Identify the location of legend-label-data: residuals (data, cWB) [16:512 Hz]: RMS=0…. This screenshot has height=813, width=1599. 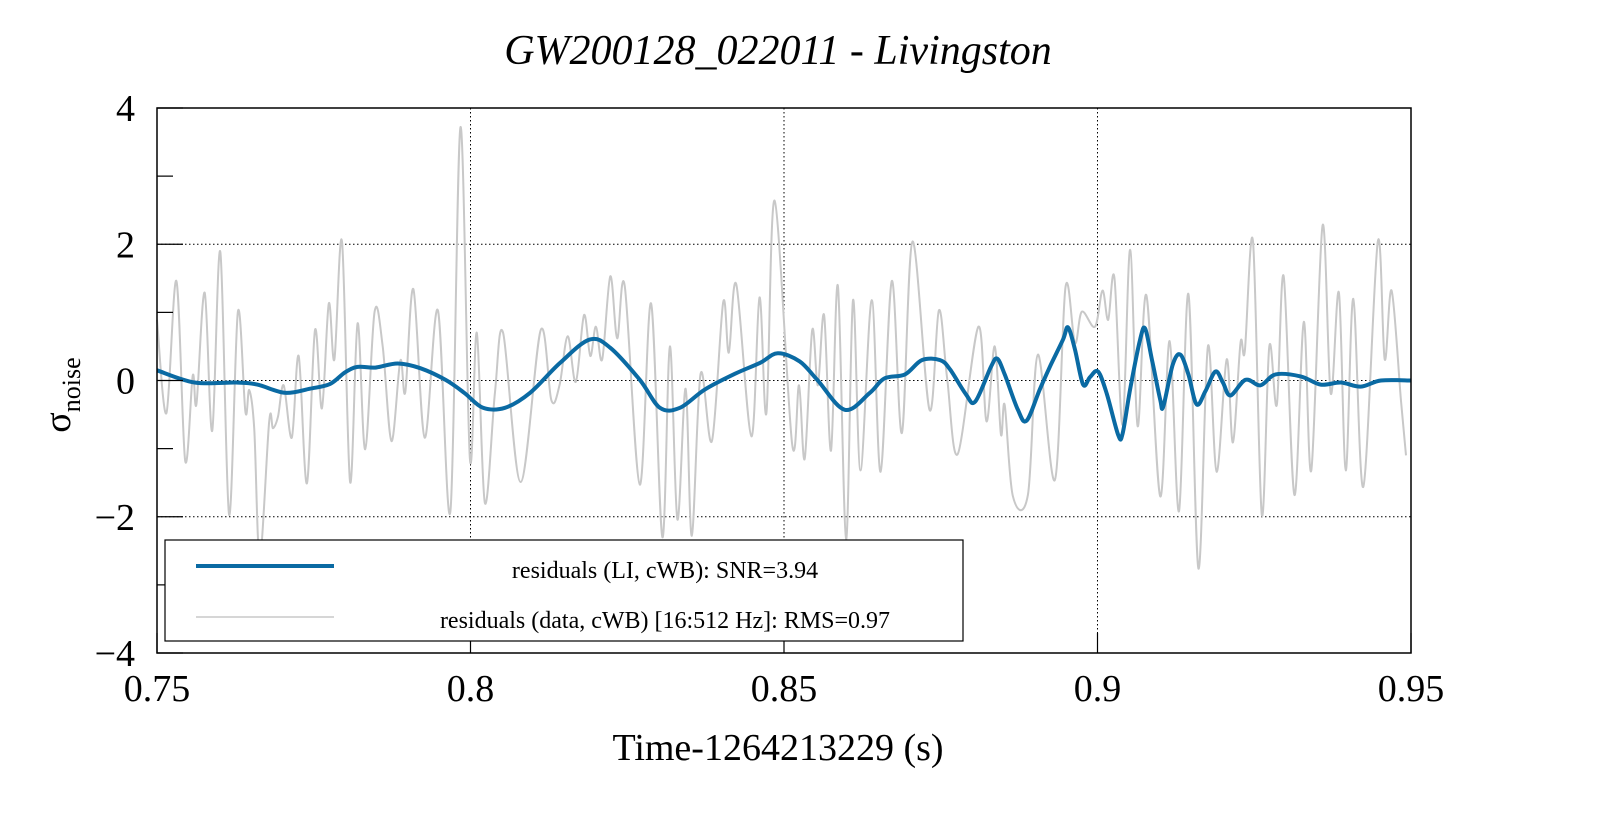
(665, 621).